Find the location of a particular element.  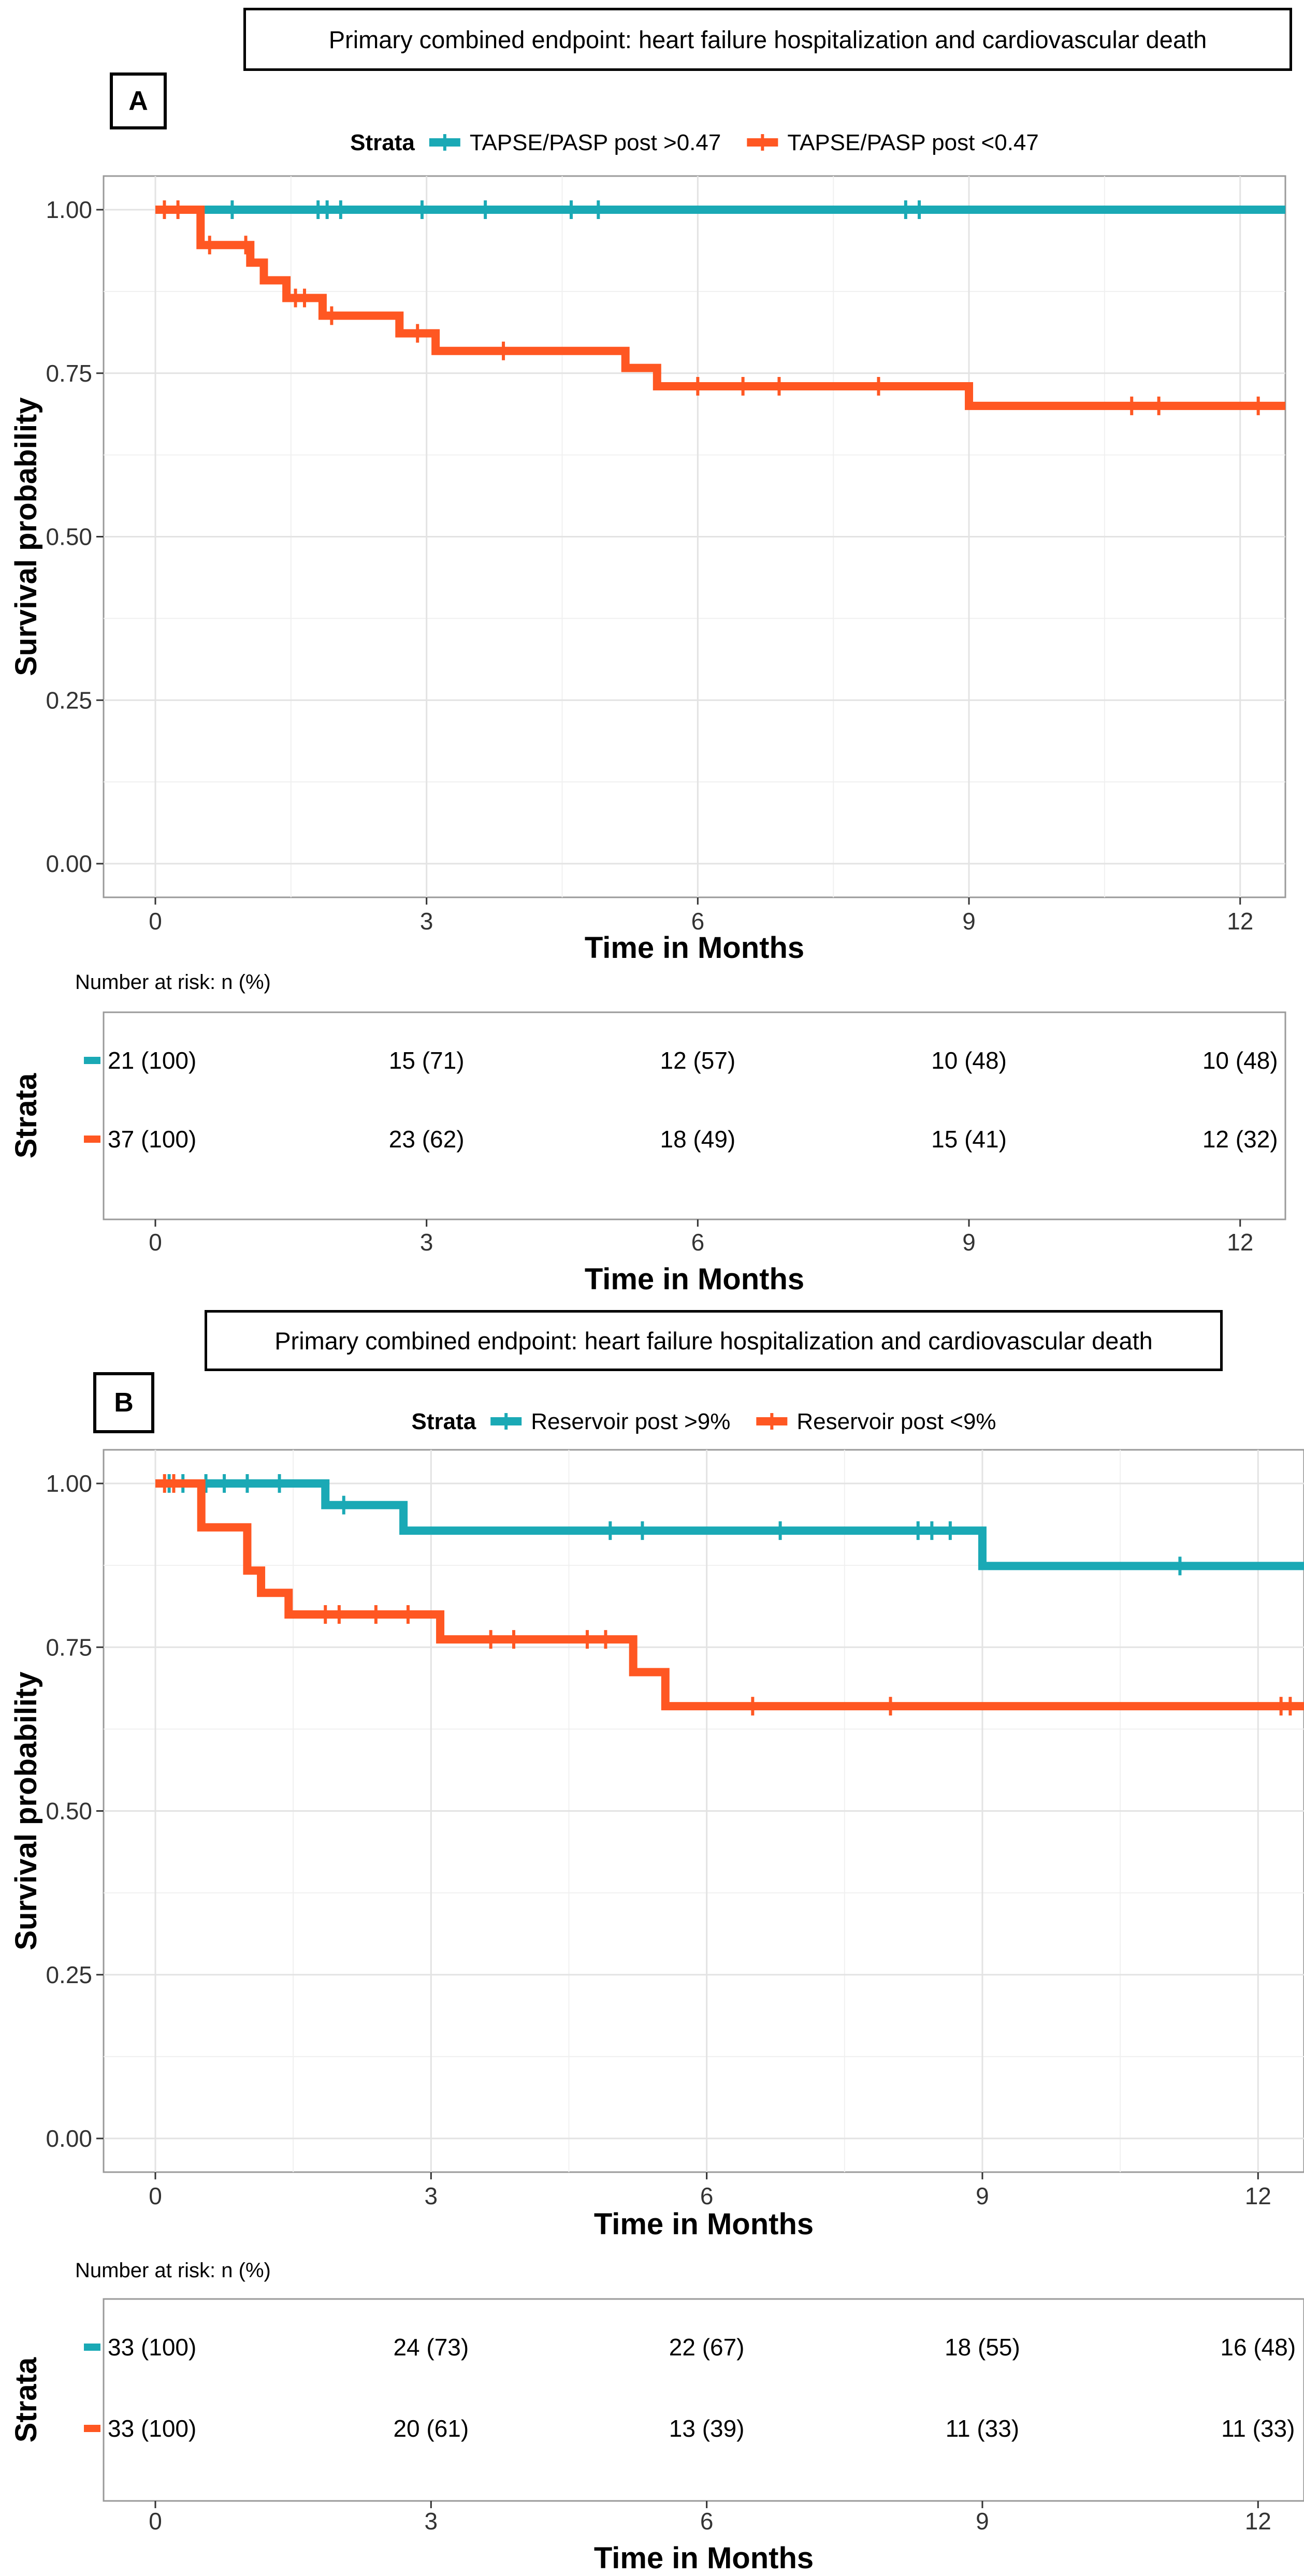

risk-table-cell: 37 (100) is located at coordinates (152, 1139).